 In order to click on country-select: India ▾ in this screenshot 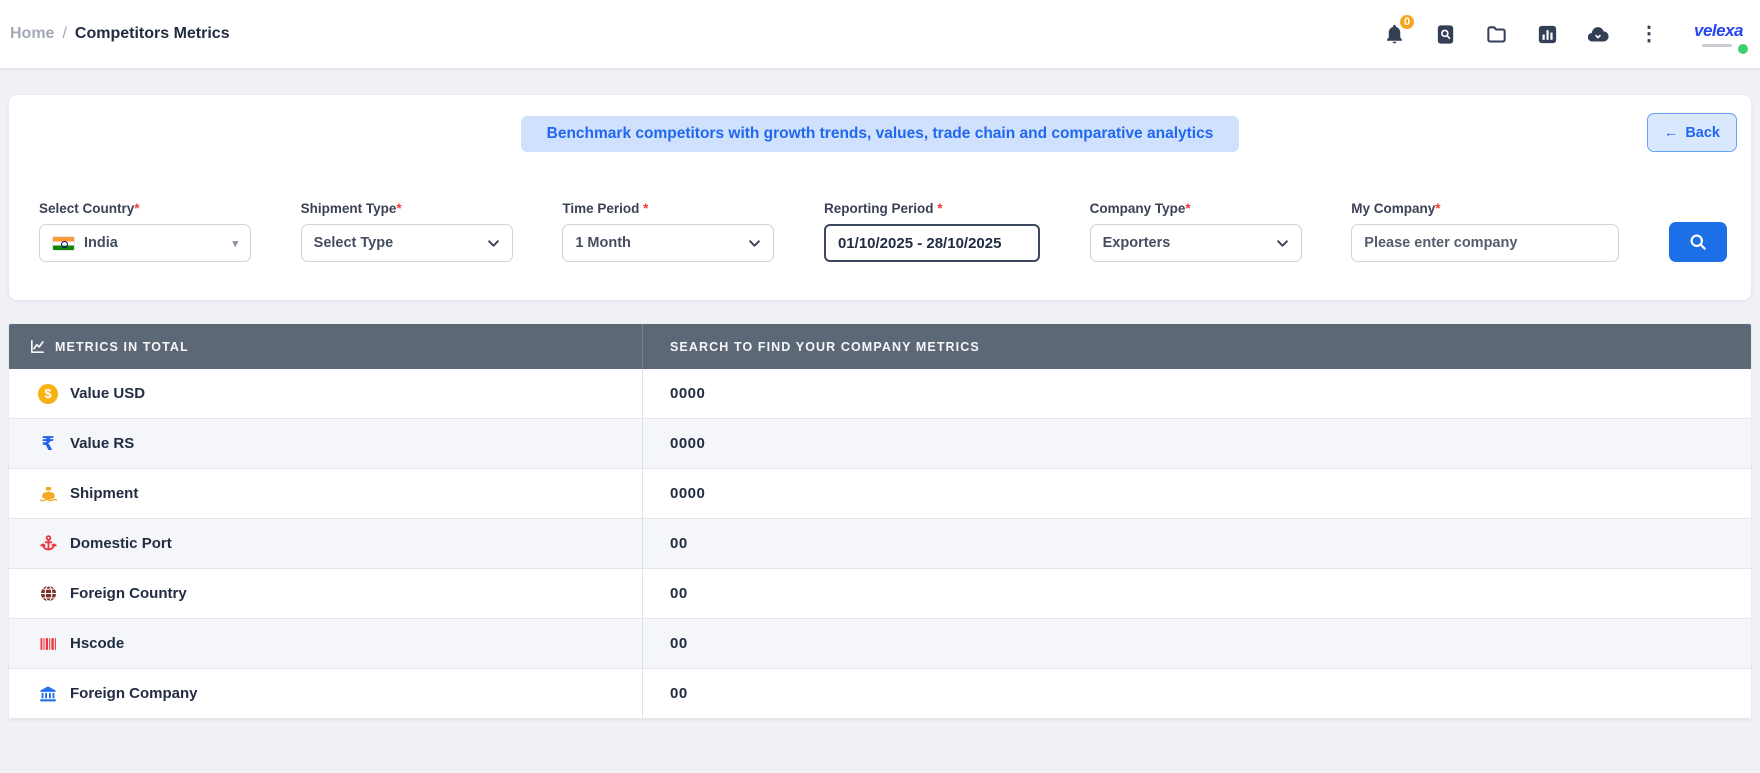, I will do `click(145, 243)`.